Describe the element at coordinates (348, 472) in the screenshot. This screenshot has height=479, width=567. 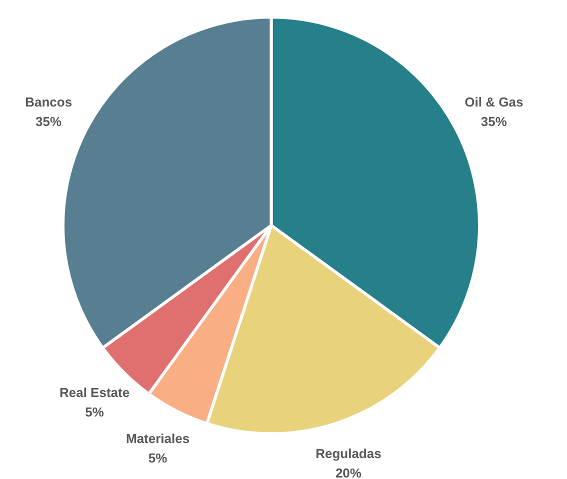
I see `data-label: 20%` at that location.